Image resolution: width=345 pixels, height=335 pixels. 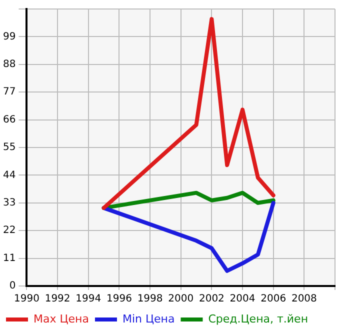 What do you see at coordinates (150, 299) in the screenshot?
I see `x-tick-label: 1998` at bounding box center [150, 299].